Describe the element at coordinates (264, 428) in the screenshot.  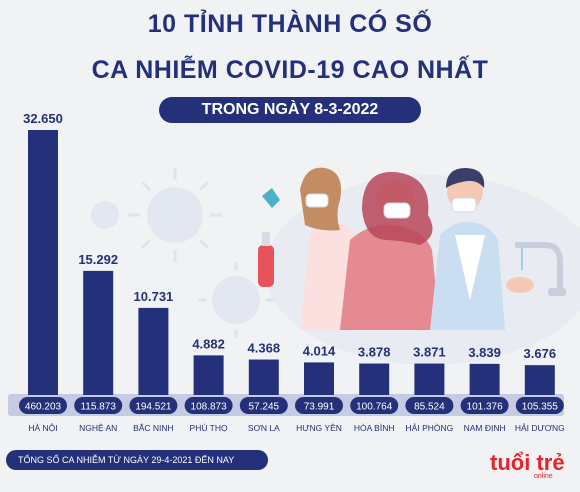
I see `category-label-4: SƠN LA` at that location.